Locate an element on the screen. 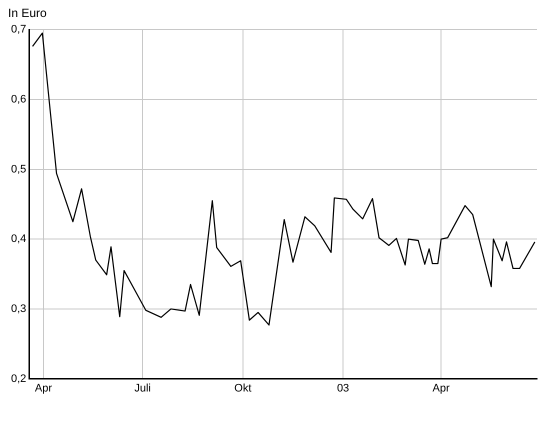  x-tick-label: Okt is located at coordinates (243, 388).